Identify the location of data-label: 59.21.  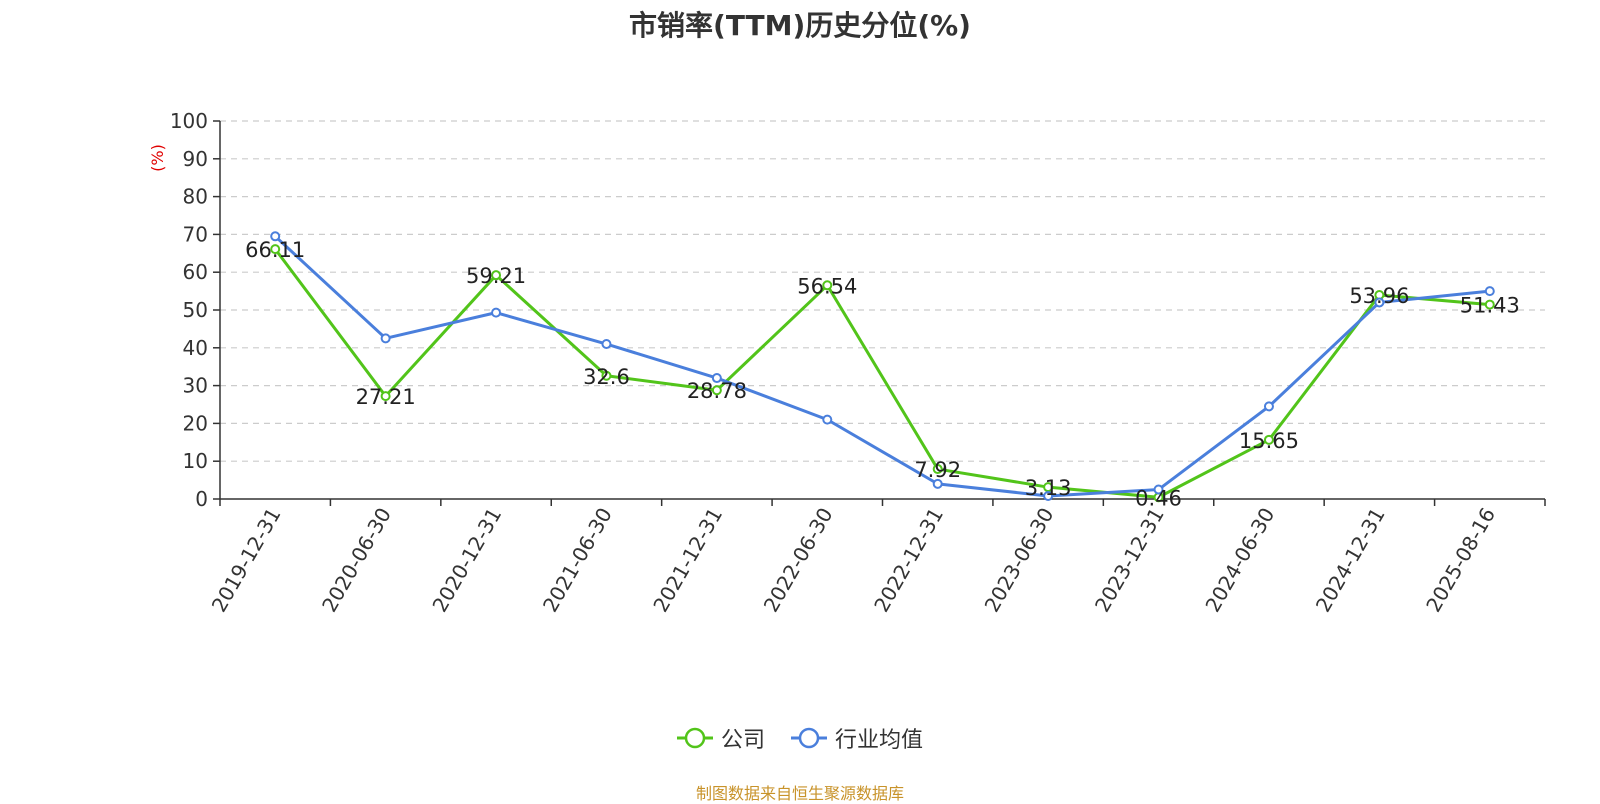
(496, 276).